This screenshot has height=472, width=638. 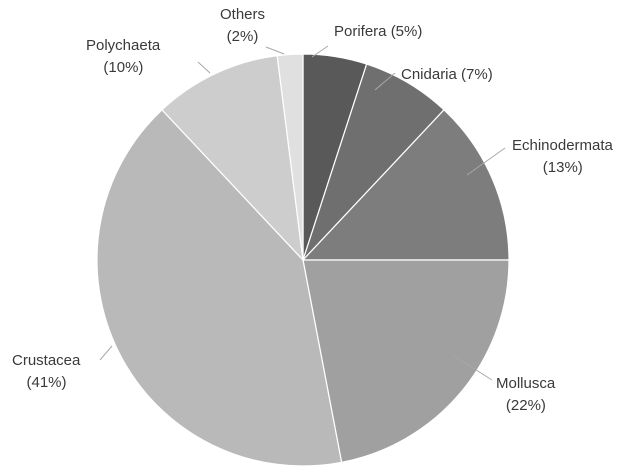 I want to click on leader-line-mollusca, so click(x=473, y=368).